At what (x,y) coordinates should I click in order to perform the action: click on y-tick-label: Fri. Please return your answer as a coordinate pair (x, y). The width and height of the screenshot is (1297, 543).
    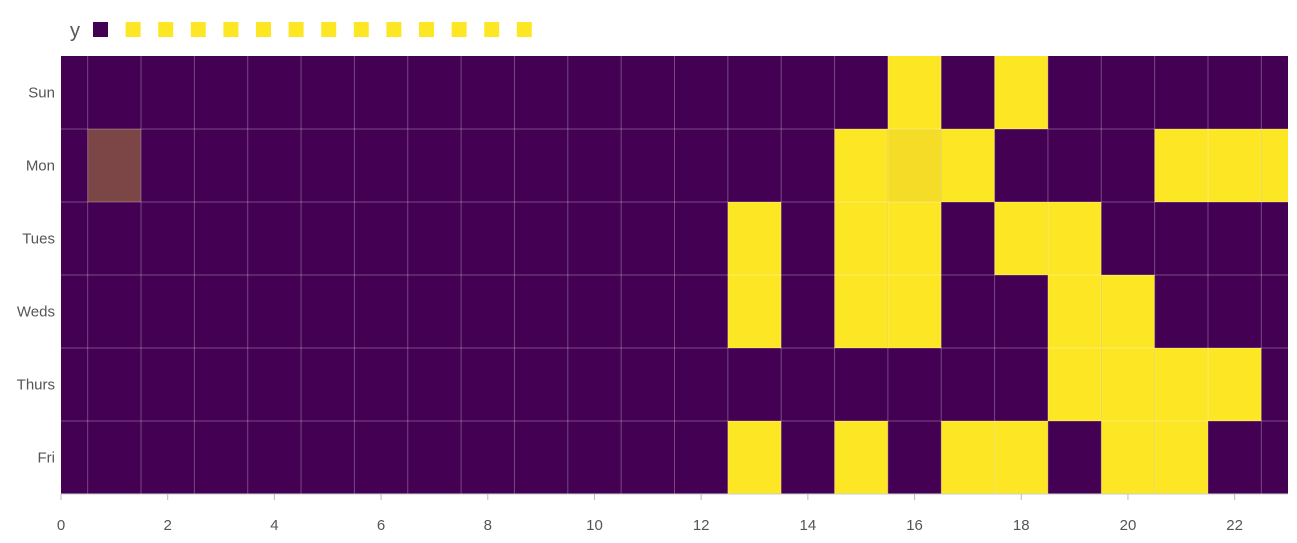
    Looking at the image, I should click on (47, 458).